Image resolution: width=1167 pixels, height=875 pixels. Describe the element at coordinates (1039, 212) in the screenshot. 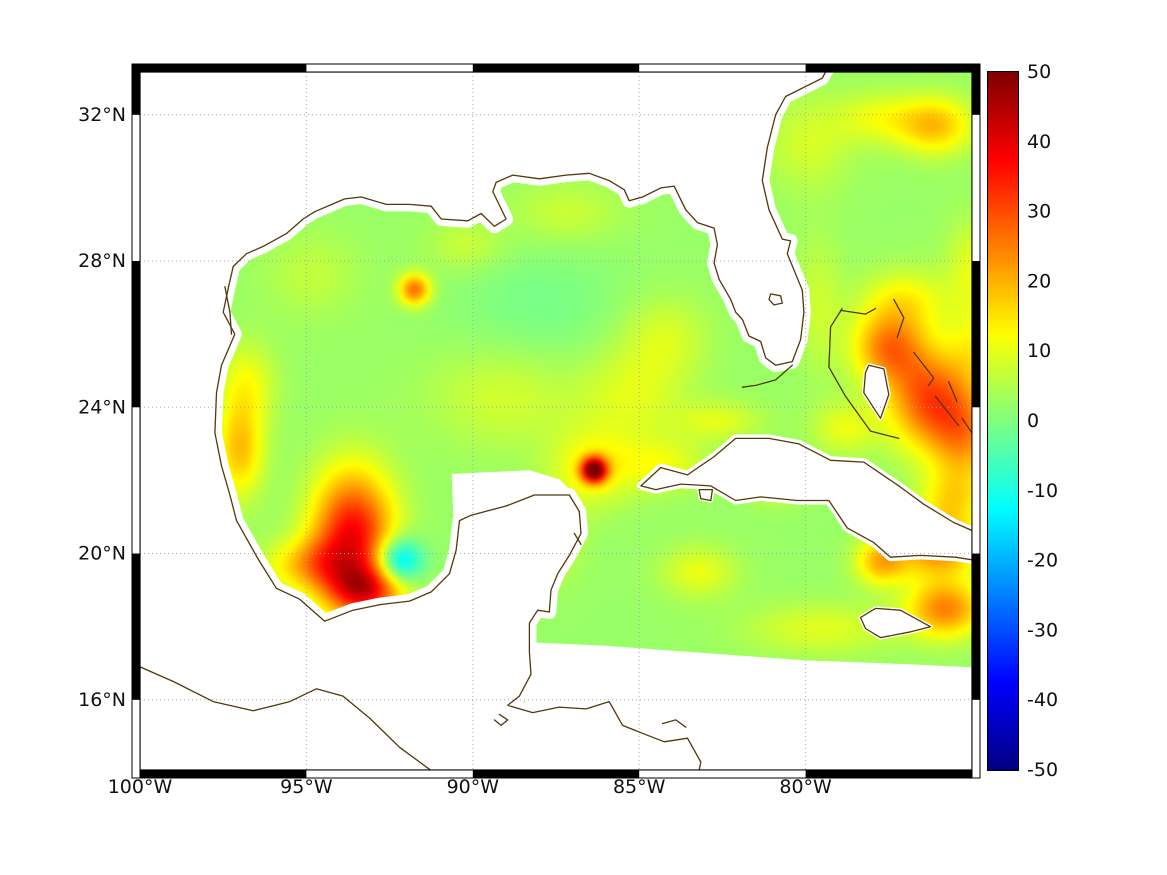

I see `colorbar-tick-label: 30` at that location.